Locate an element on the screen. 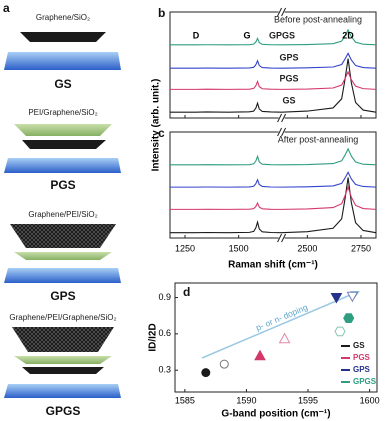  x-tick-label: 1585 is located at coordinates (185, 400).